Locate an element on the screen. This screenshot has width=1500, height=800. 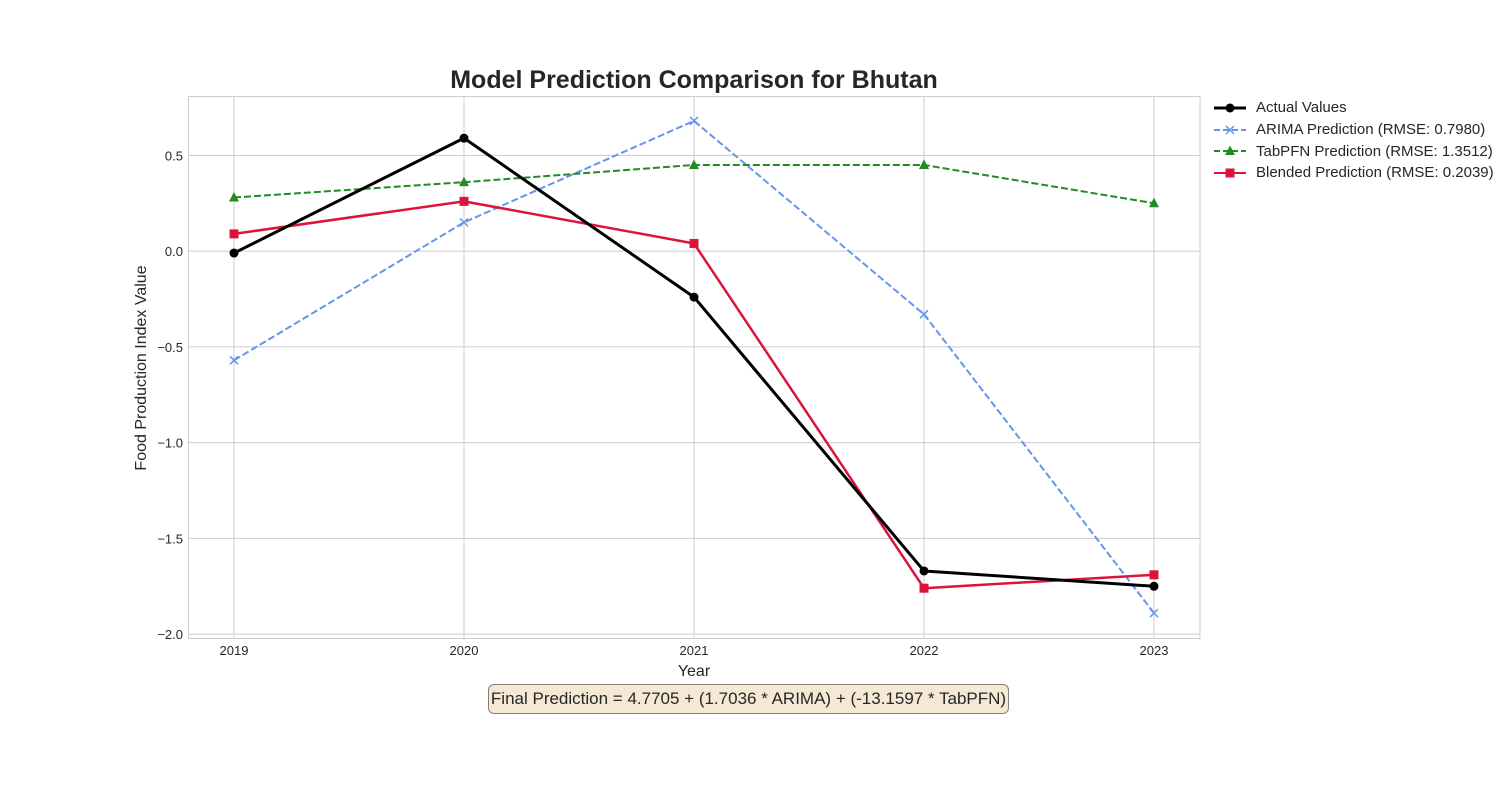
legend-item: Blended Prediction (RMSE: 0.2039) is located at coordinates (1353, 173).